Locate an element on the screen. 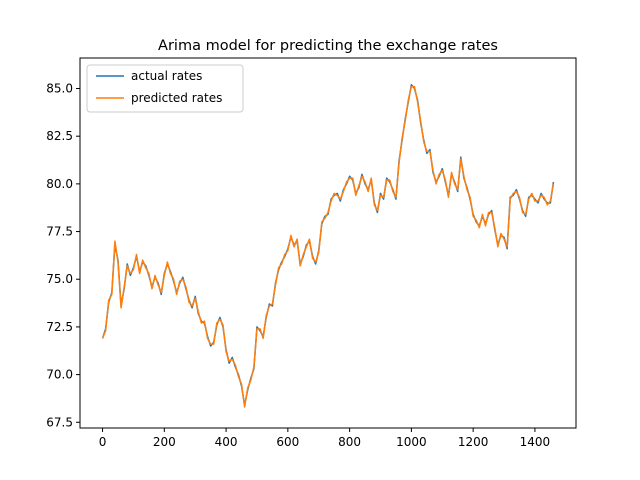 The image size is (640, 480). x-tick-label: 1000 is located at coordinates (411, 442).